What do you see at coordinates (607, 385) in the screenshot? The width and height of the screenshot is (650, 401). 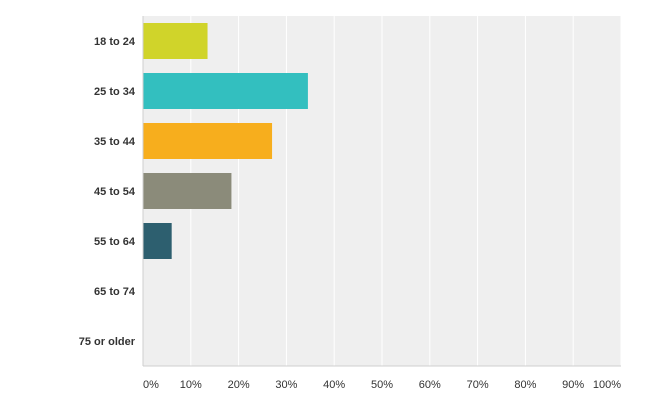 I see `x-tick-label: 100%` at bounding box center [607, 385].